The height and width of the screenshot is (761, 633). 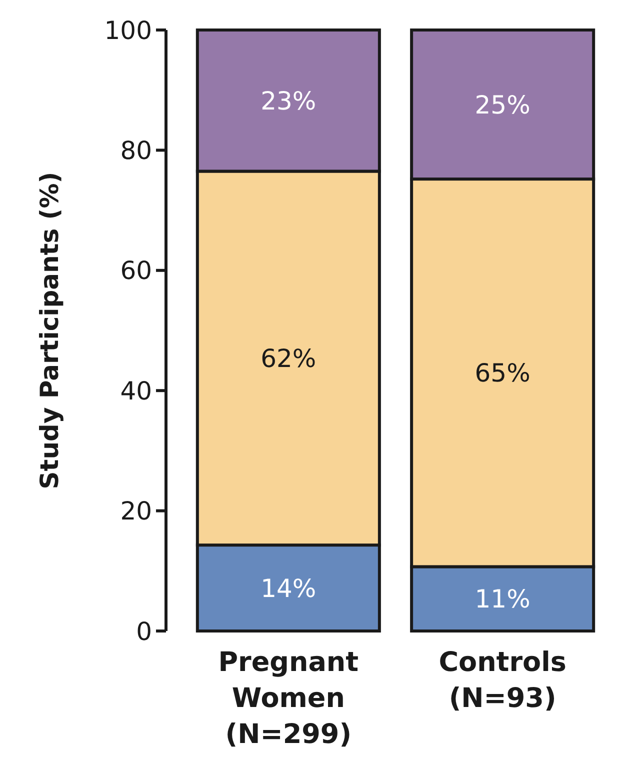 I want to click on x-tick-label: Controls (N=93), so click(x=502, y=680).